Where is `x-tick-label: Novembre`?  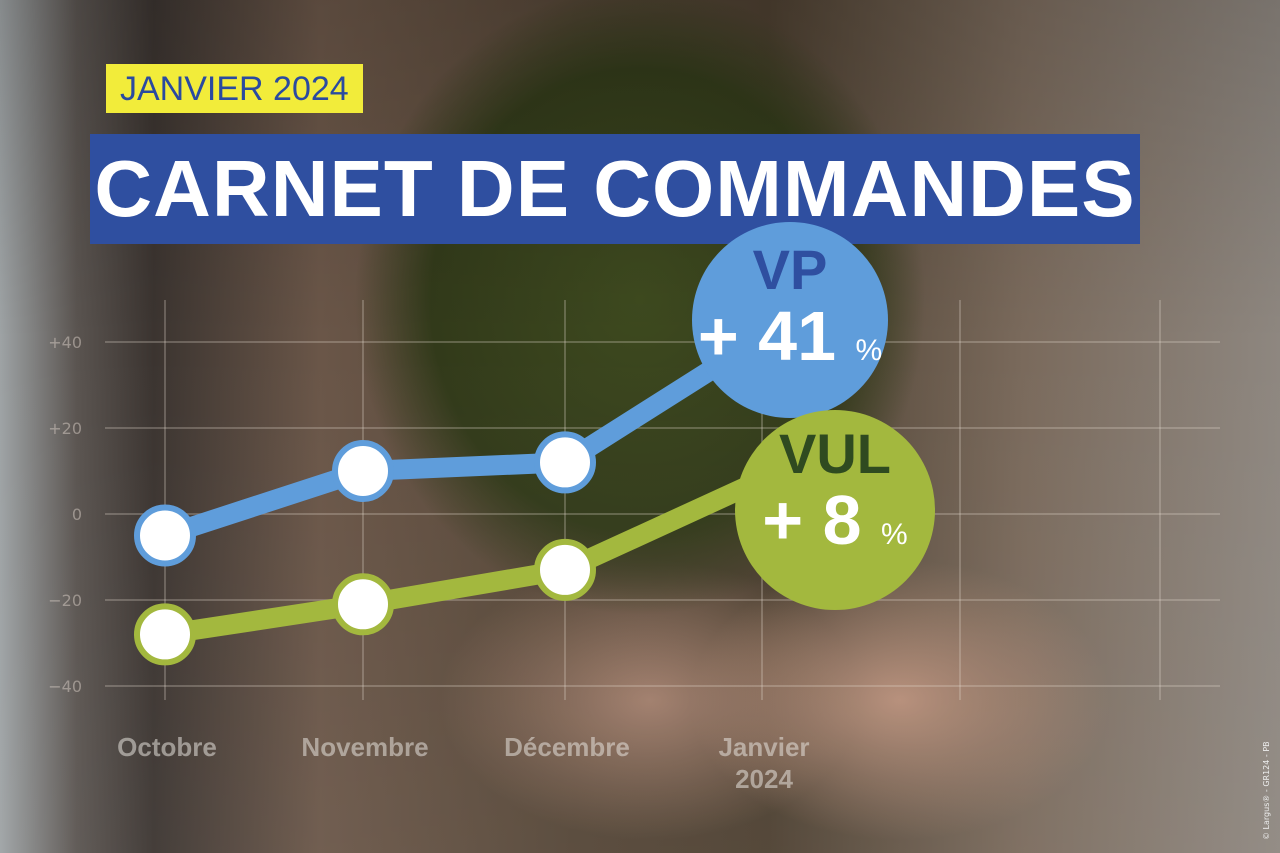
x-tick-label: Novembre is located at coordinates (364, 747).